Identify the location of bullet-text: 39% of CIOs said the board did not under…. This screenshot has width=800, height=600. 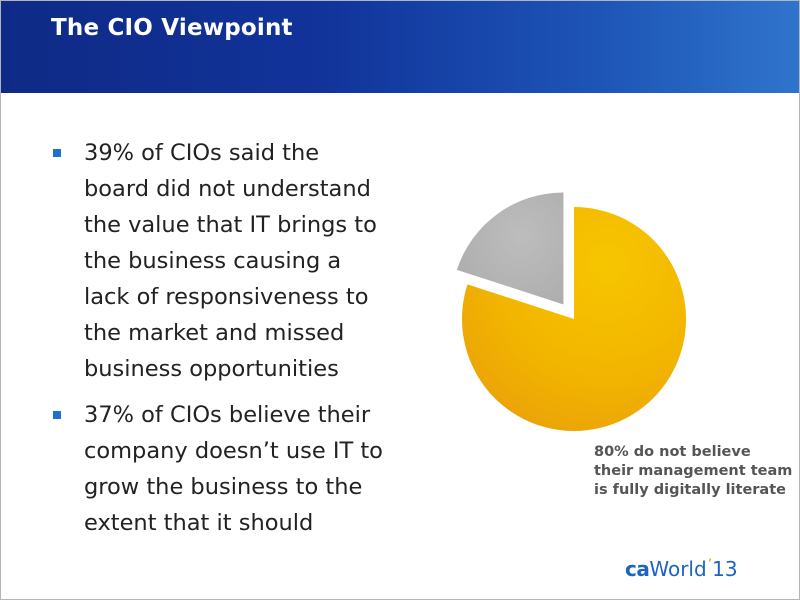
(230, 261).